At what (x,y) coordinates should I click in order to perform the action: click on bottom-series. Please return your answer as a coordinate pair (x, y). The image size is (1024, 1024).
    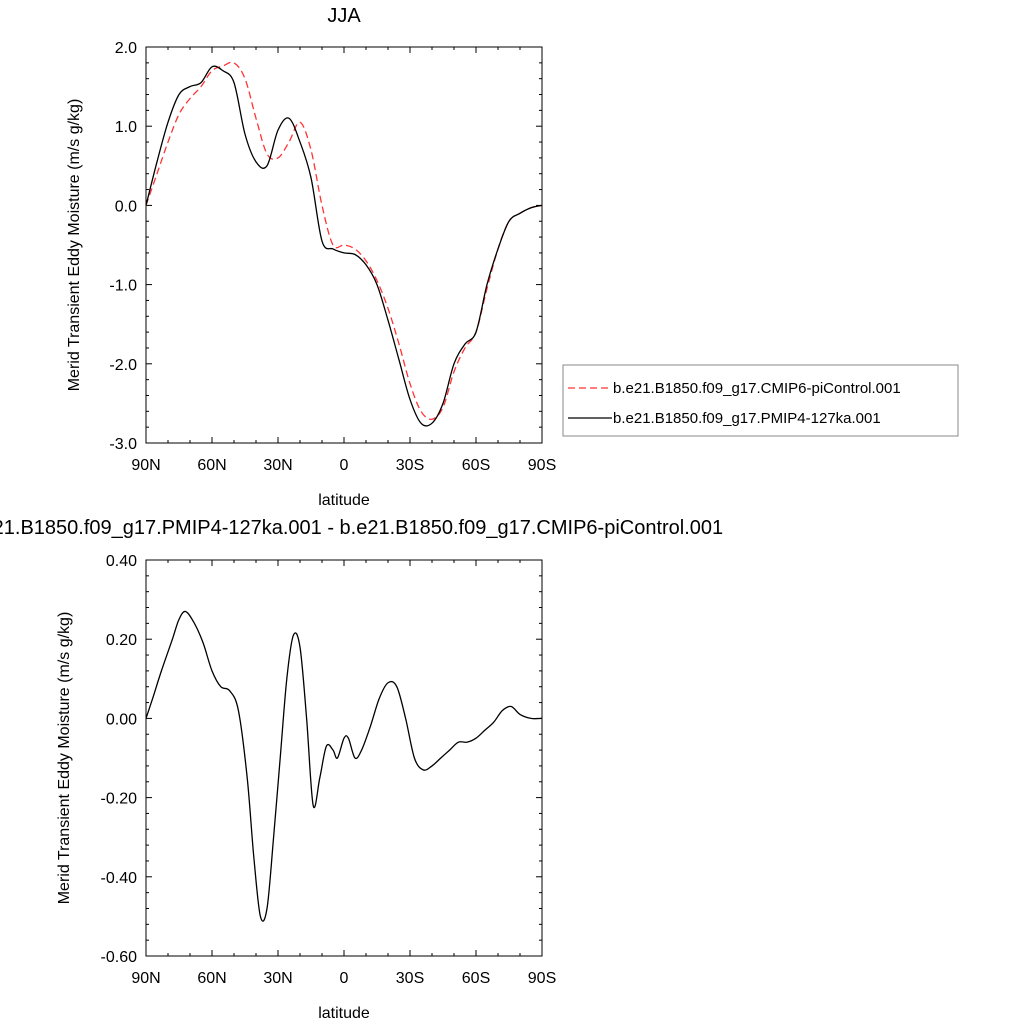
    Looking at the image, I should click on (344, 766).